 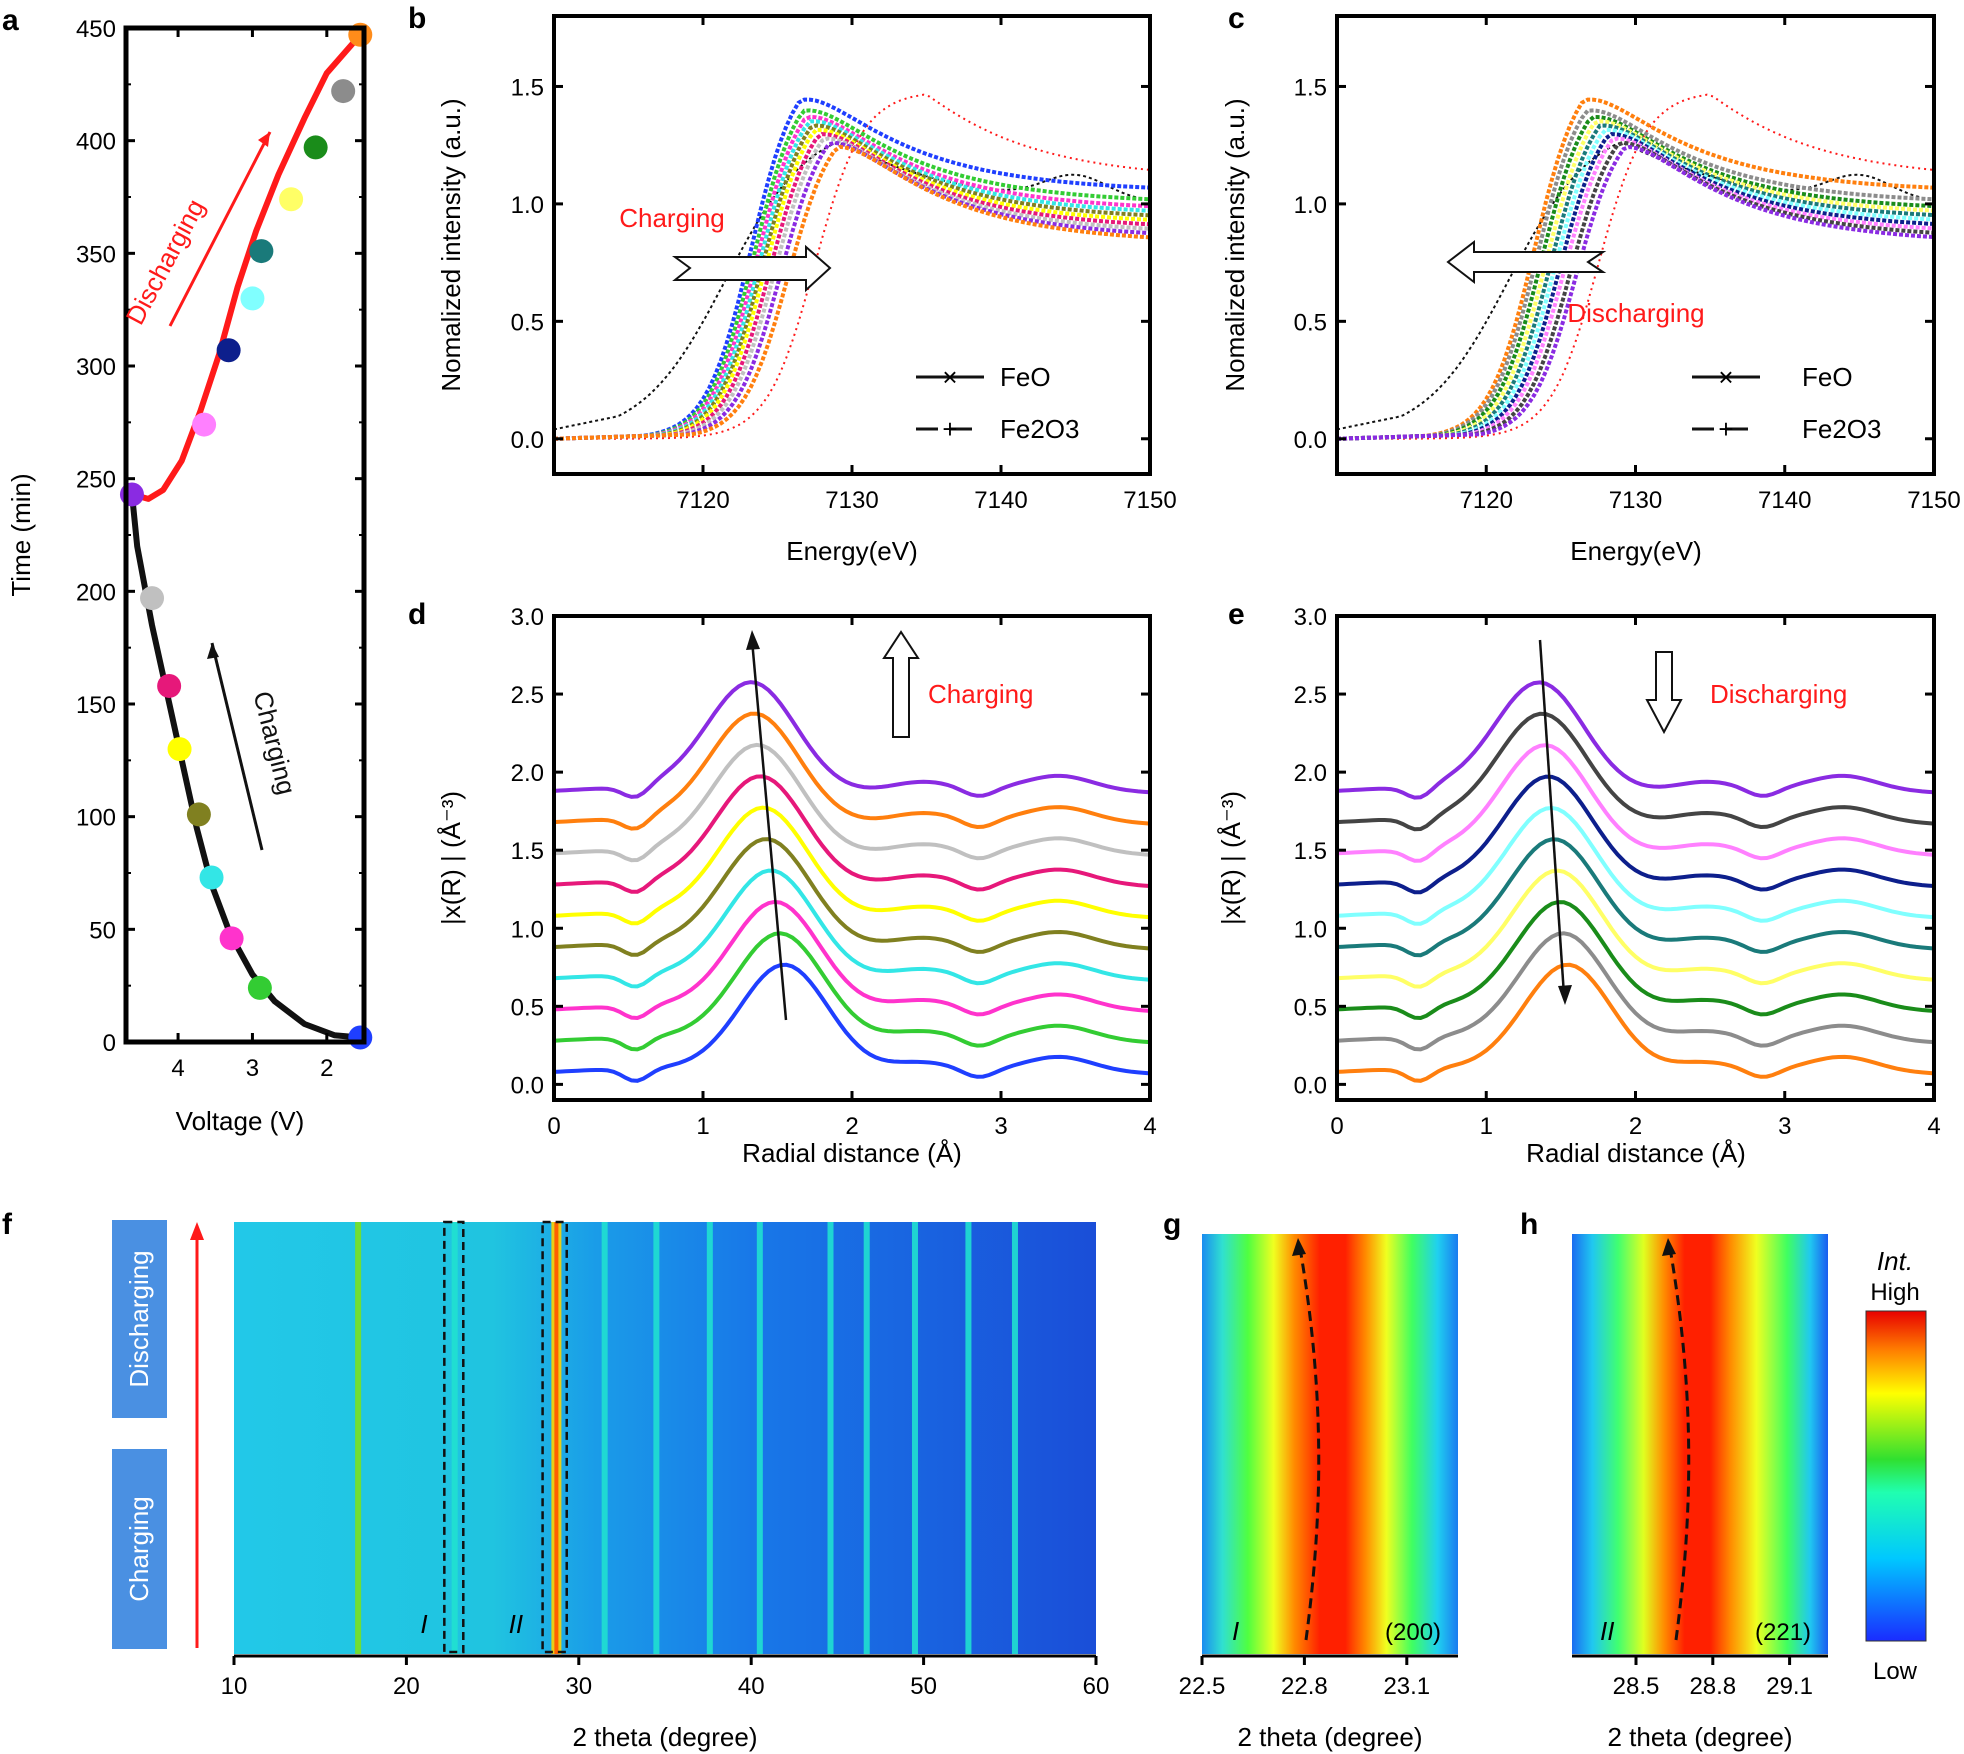 I want to click on f-bands-layer, so click(x=686, y=1438).